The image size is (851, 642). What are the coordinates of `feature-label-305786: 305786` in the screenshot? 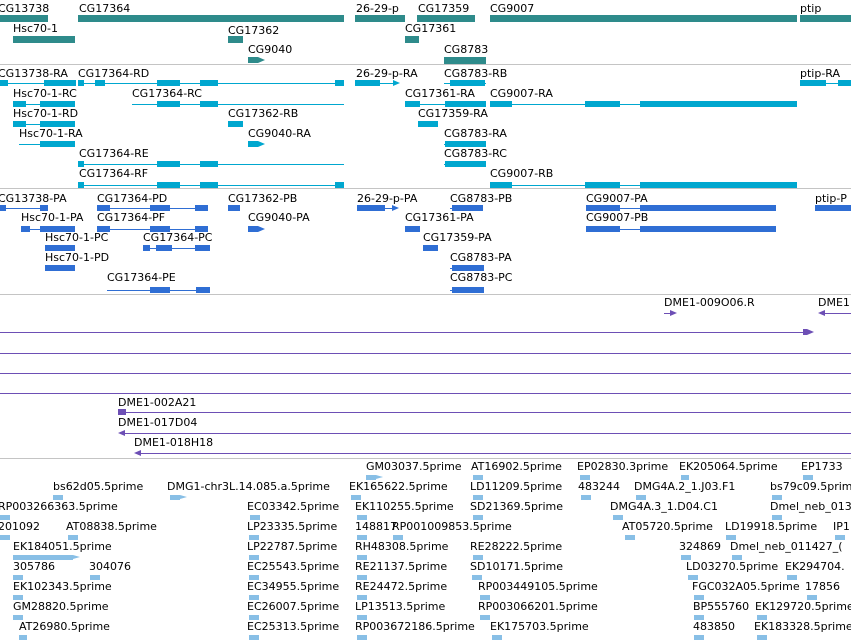 It's located at (34, 566).